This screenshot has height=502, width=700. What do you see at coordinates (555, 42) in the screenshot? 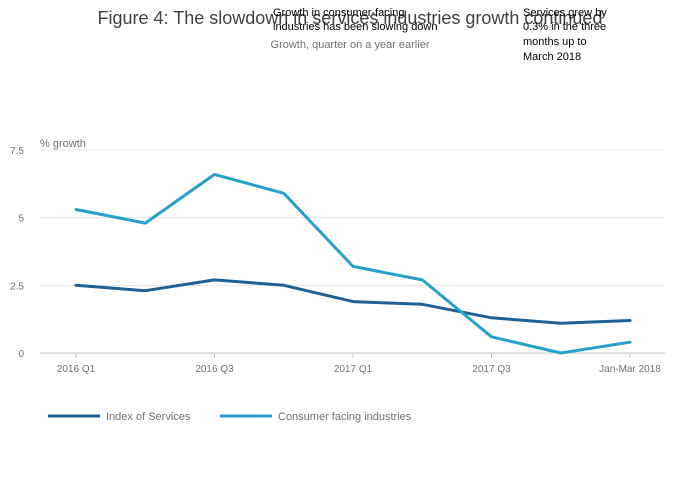
I see `annotation-services-line-3: months up to` at bounding box center [555, 42].